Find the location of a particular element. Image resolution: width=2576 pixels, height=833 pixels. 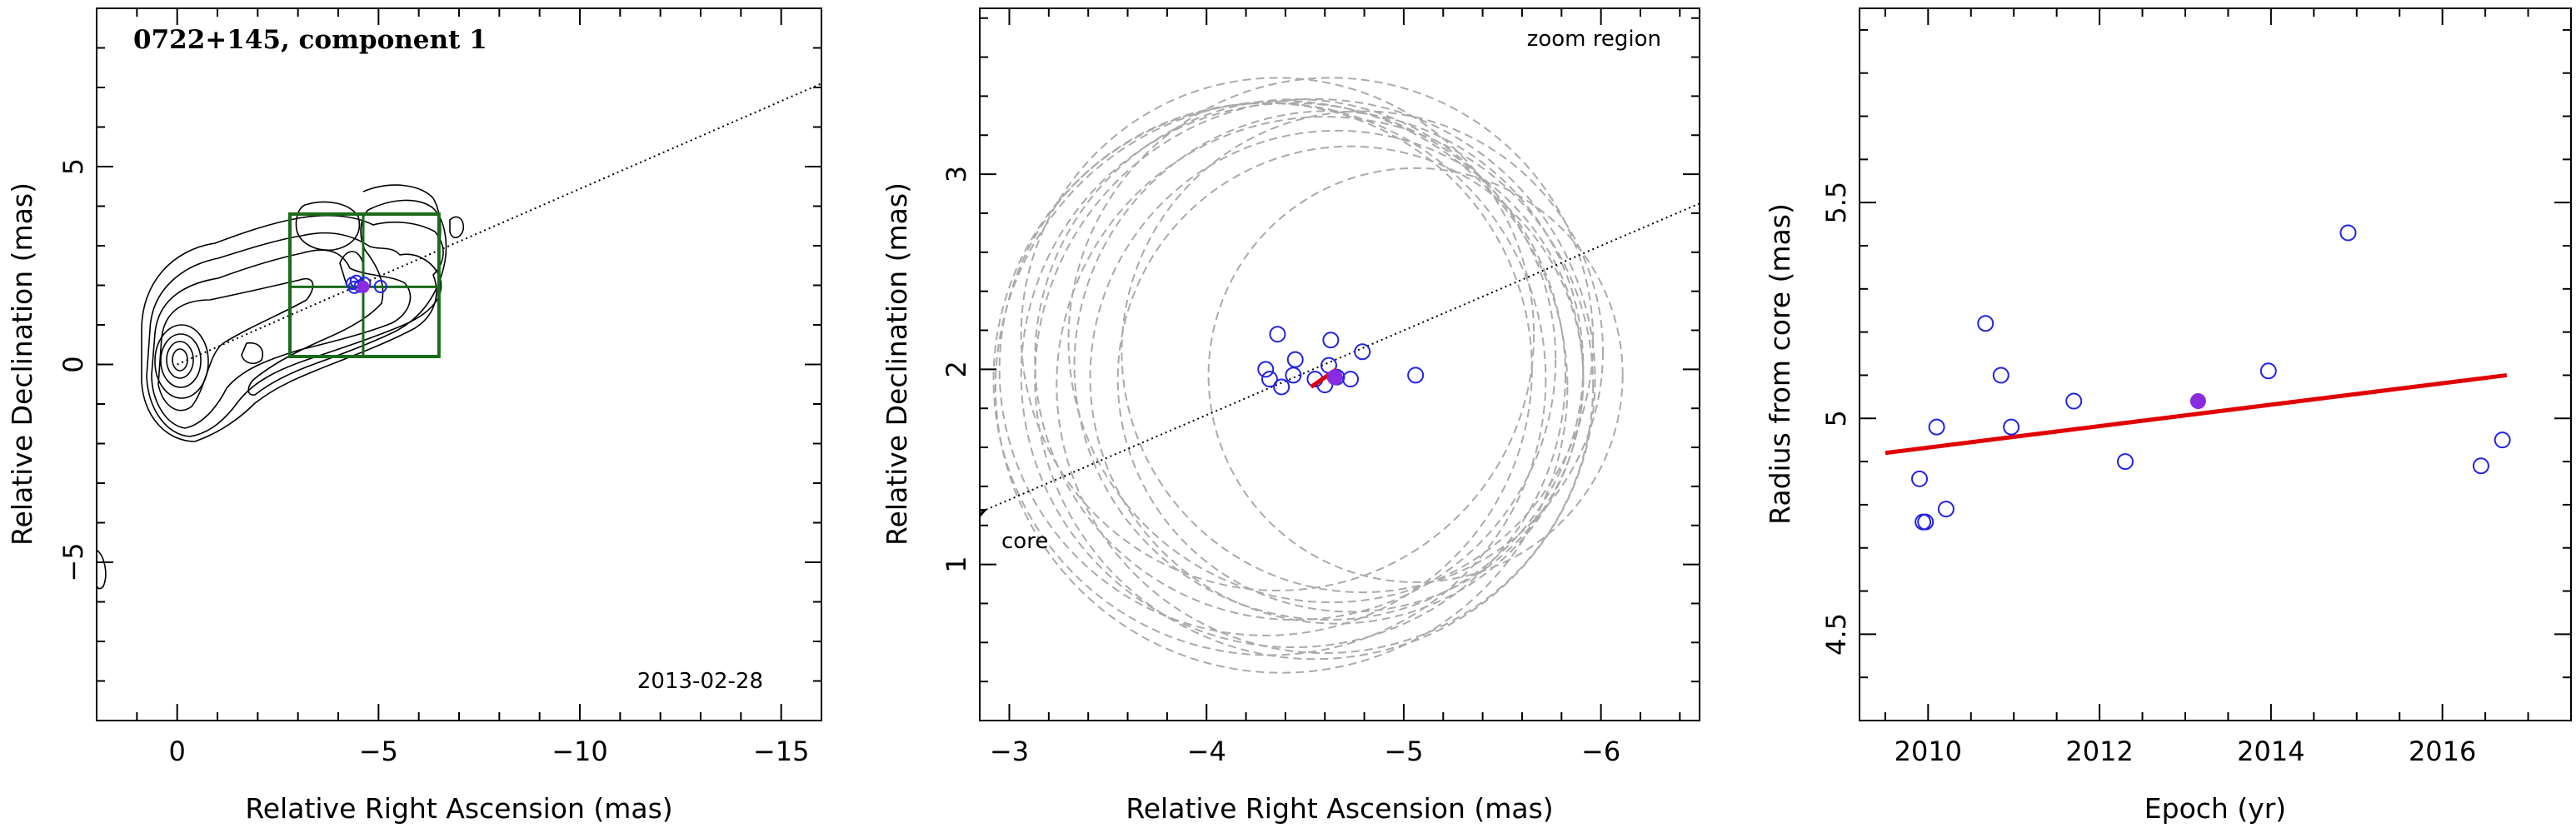

x-tick-label: −15 is located at coordinates (781, 751).